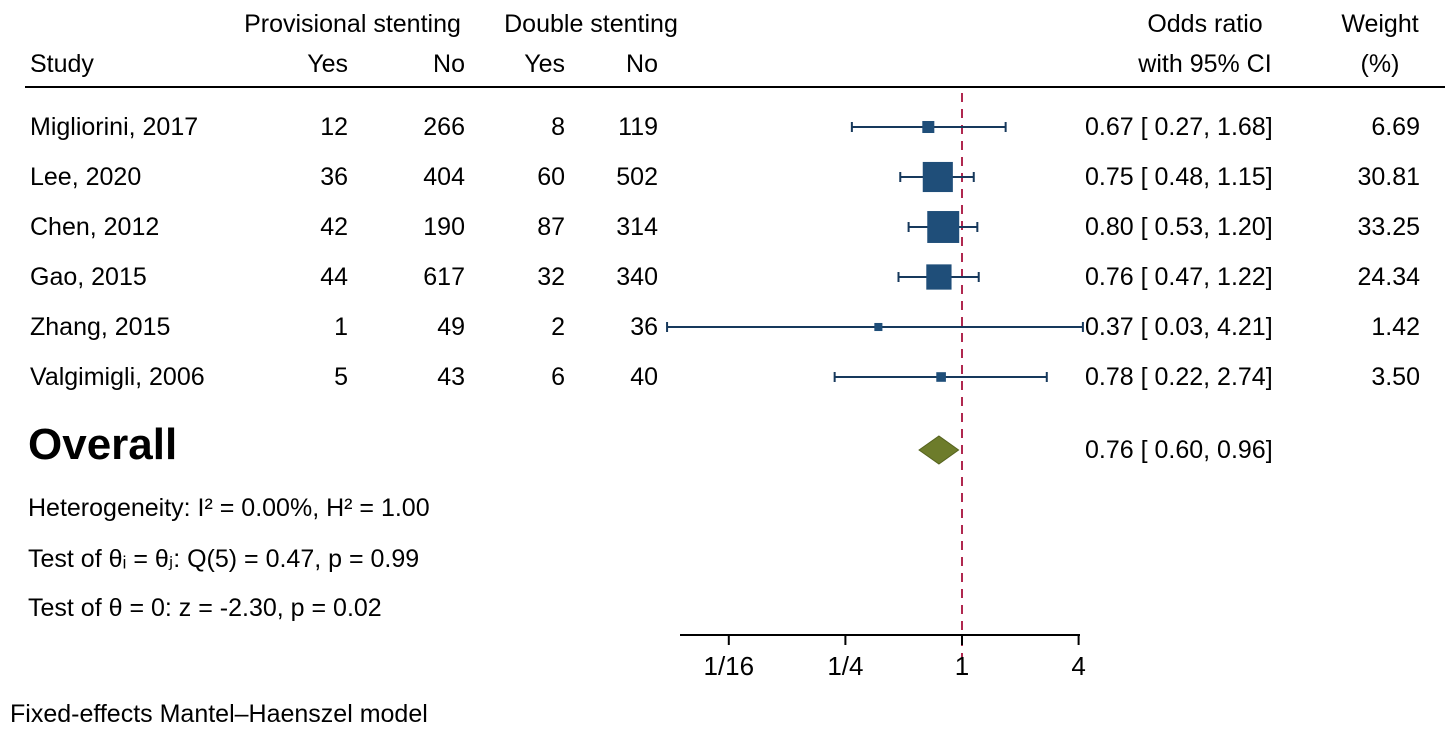 The image size is (1454, 740). What do you see at coordinates (735, 87) in the screenshot?
I see `header-rule` at bounding box center [735, 87].